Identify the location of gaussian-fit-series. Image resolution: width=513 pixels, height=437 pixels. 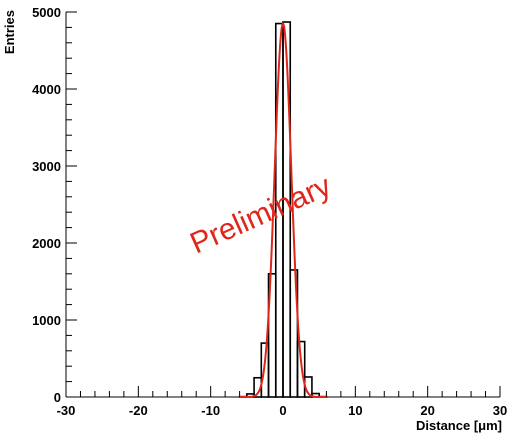
(283, 210).